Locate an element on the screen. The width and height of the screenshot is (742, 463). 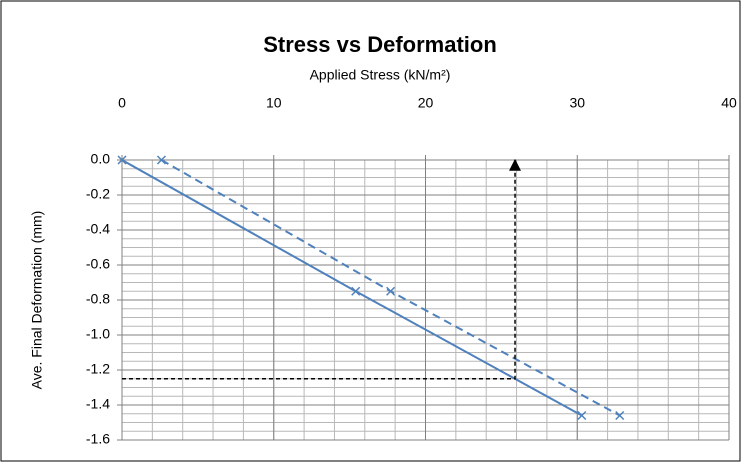
y-tick-label: -1.2 is located at coordinates (98, 369).